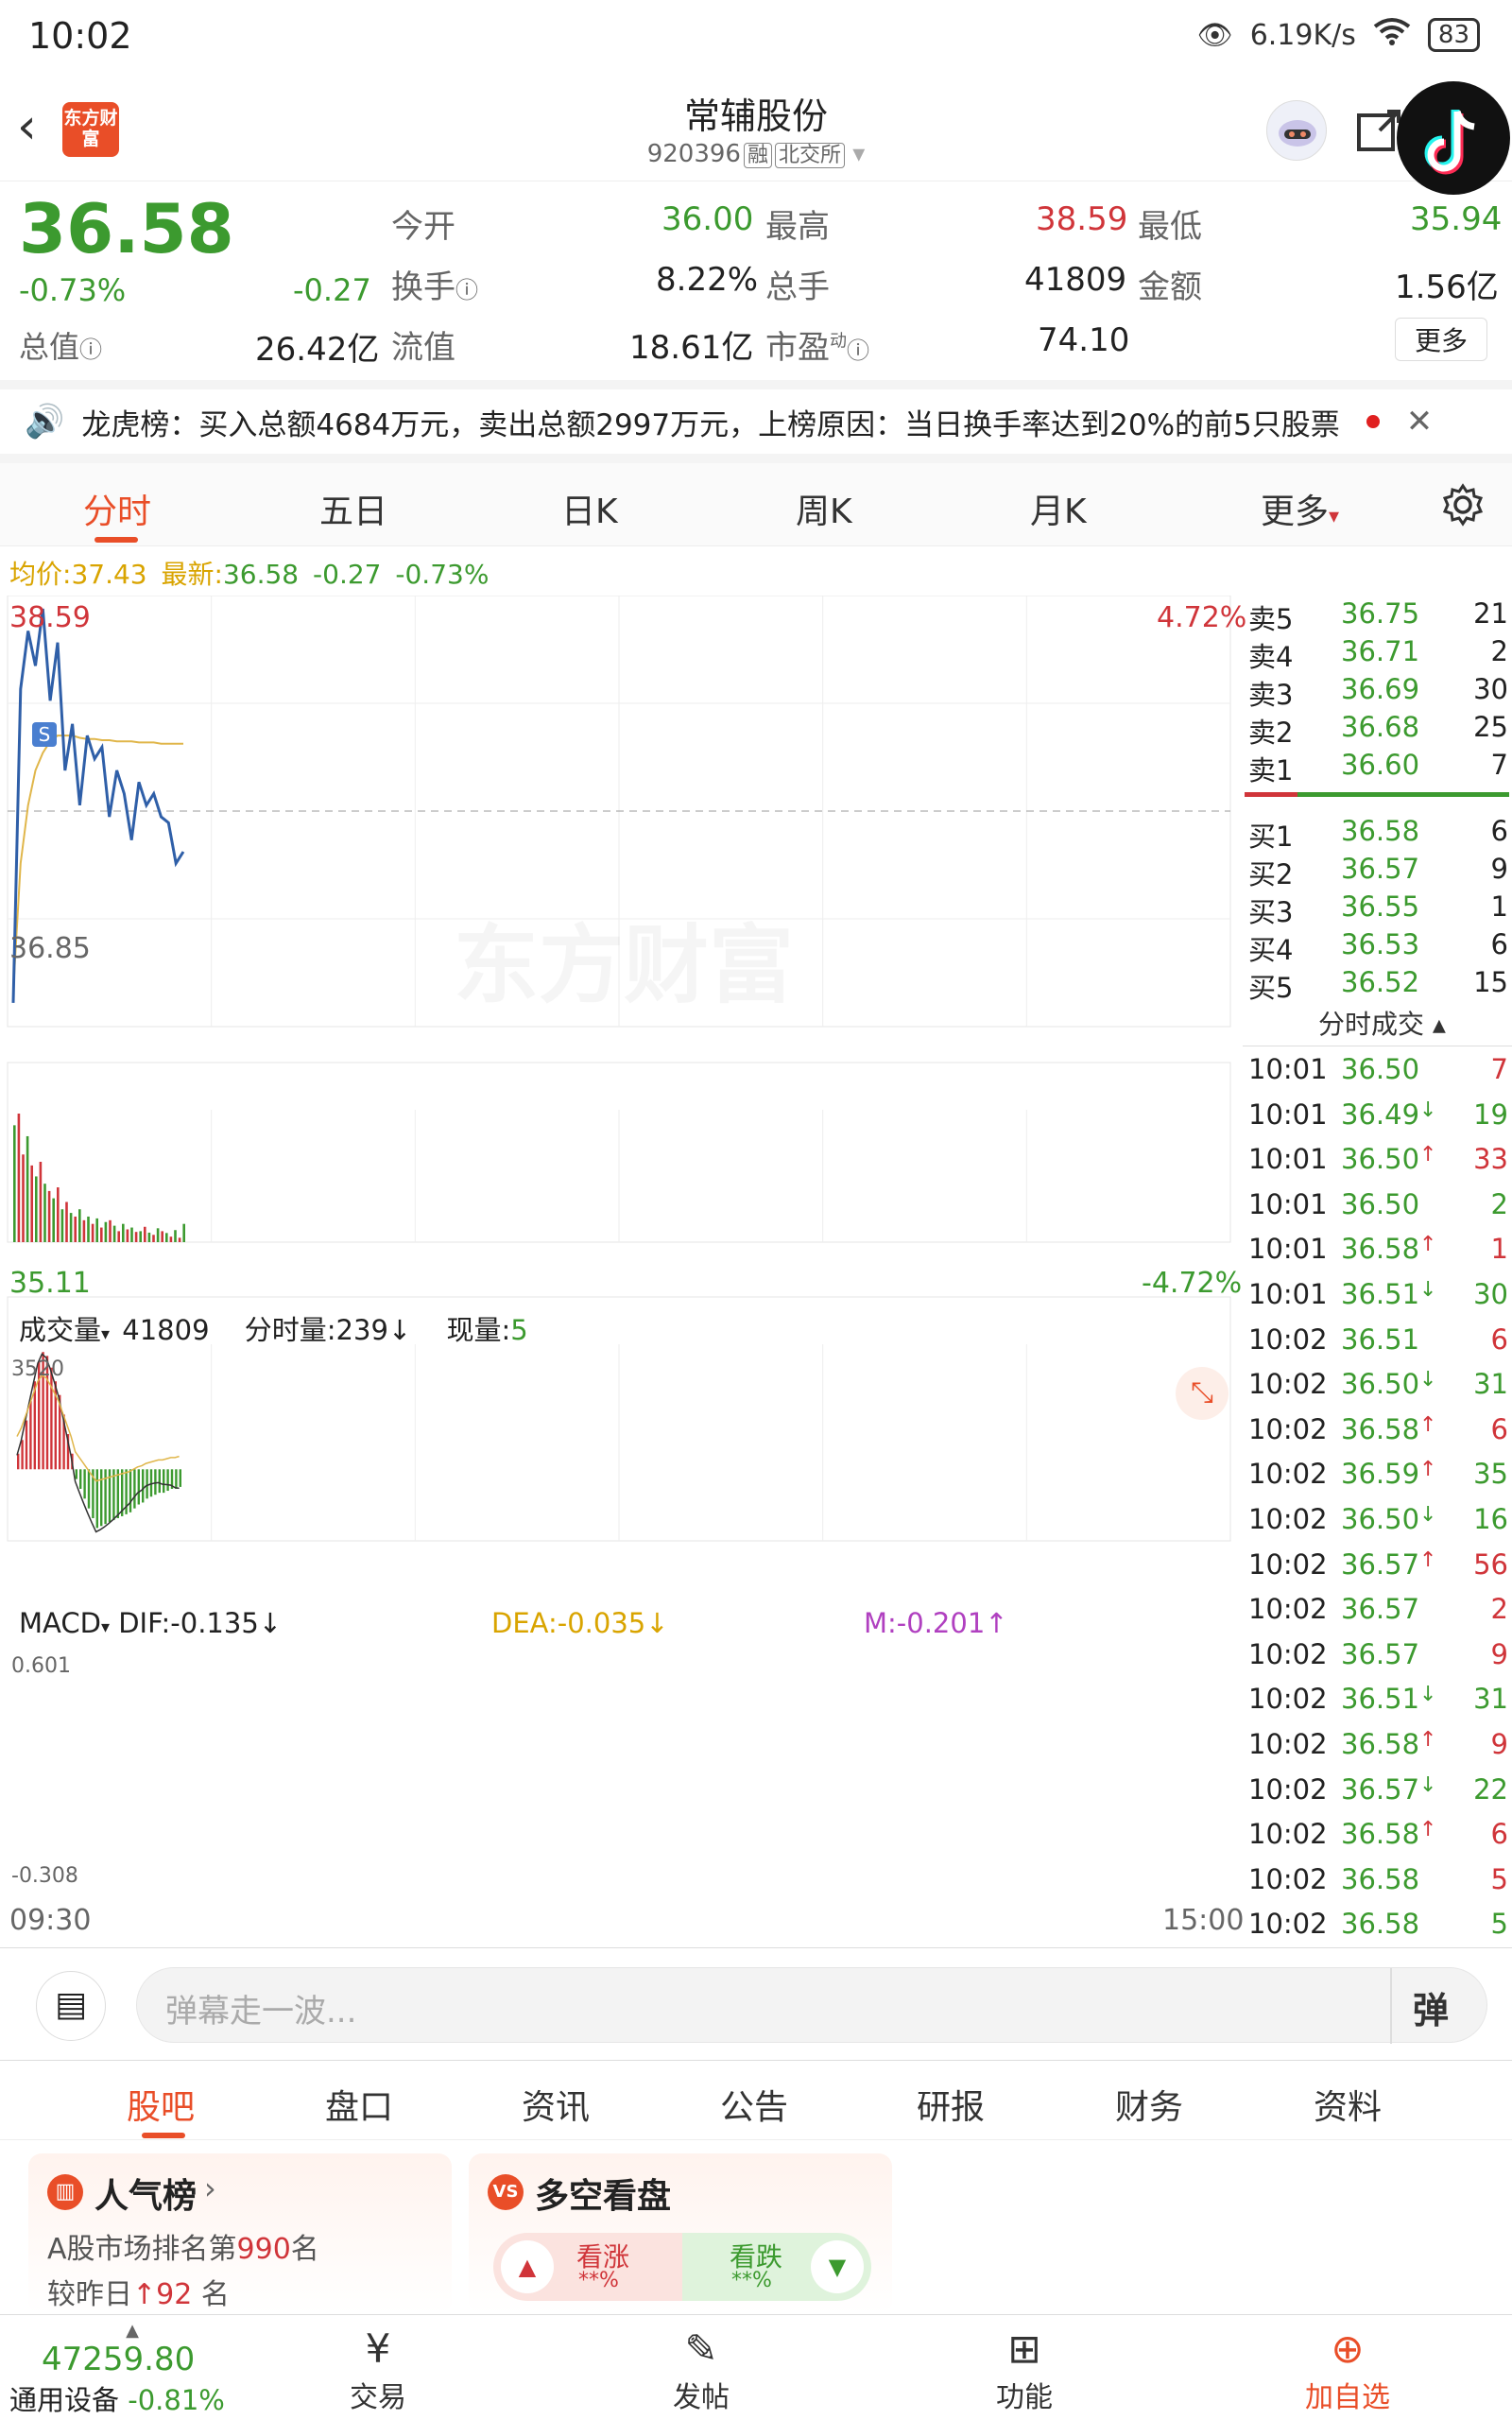 This screenshot has height=2420, width=1512. Describe the element at coordinates (1441, 339) in the screenshot. I see `more-button: 更多` at that location.